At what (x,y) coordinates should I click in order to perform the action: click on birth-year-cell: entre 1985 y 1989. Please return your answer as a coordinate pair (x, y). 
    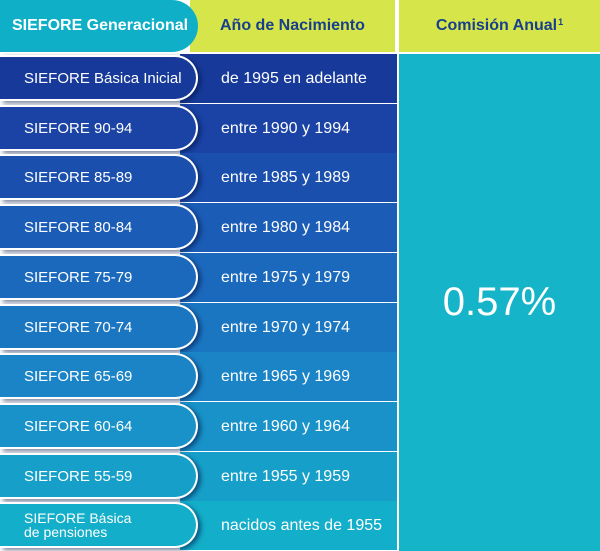
    Looking at the image, I should click on (288, 177).